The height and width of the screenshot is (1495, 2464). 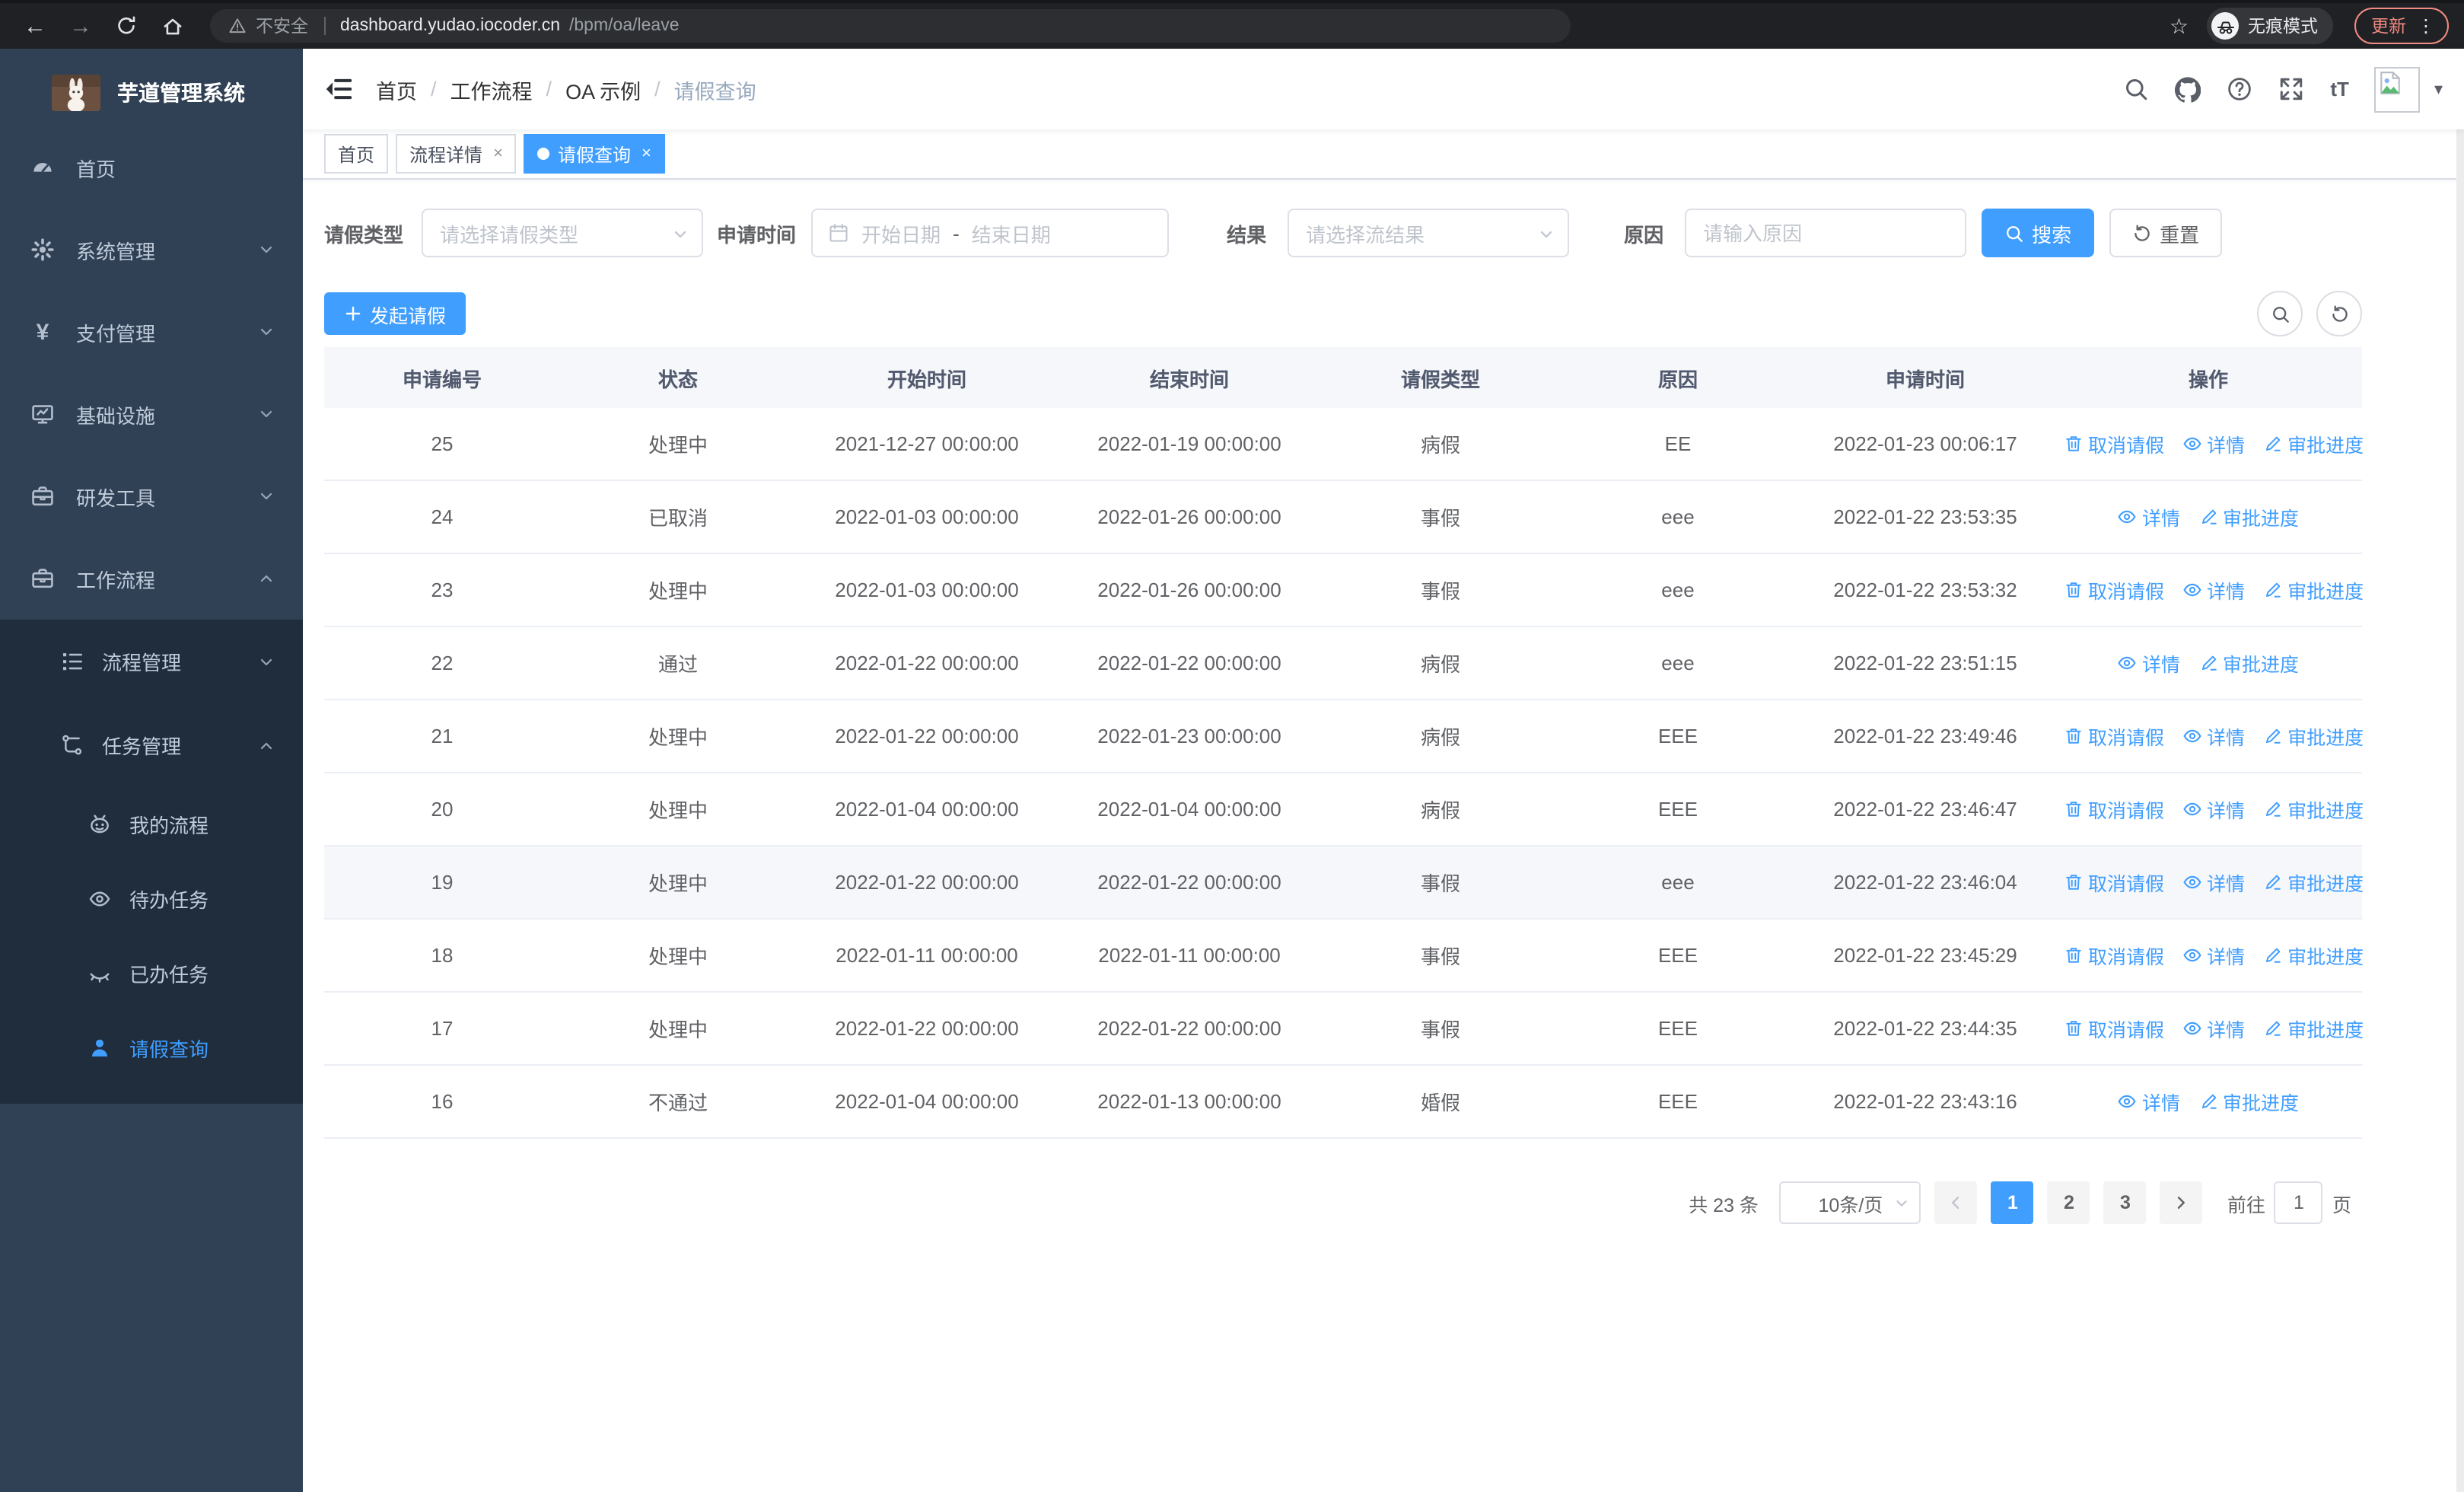 I want to click on sidebar-item-system: 系统管理, so click(x=151, y=250).